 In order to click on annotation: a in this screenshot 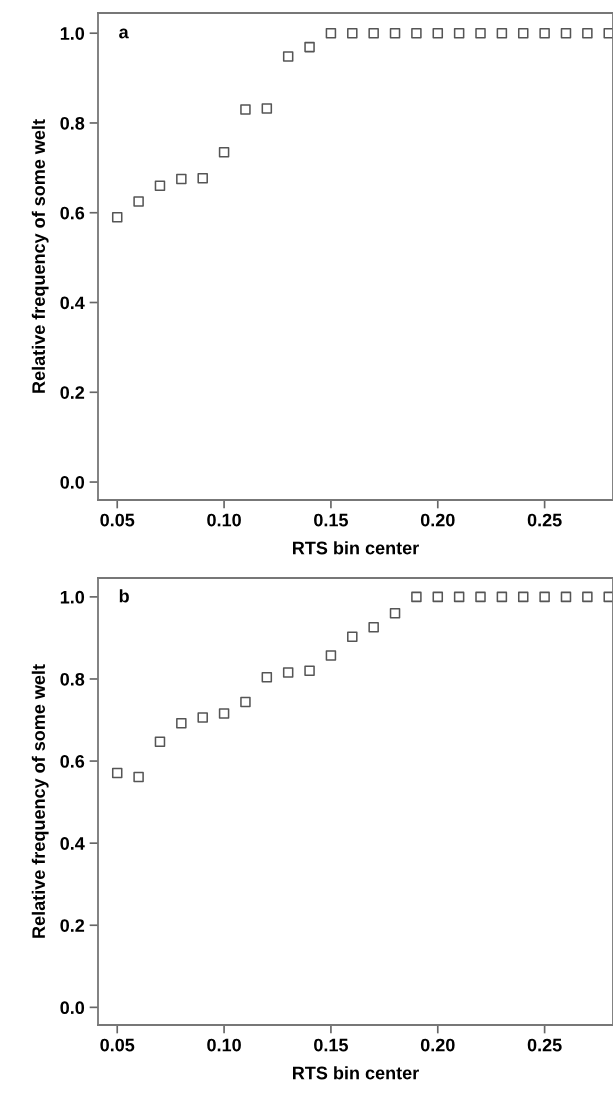, I will do `click(124, 33)`.